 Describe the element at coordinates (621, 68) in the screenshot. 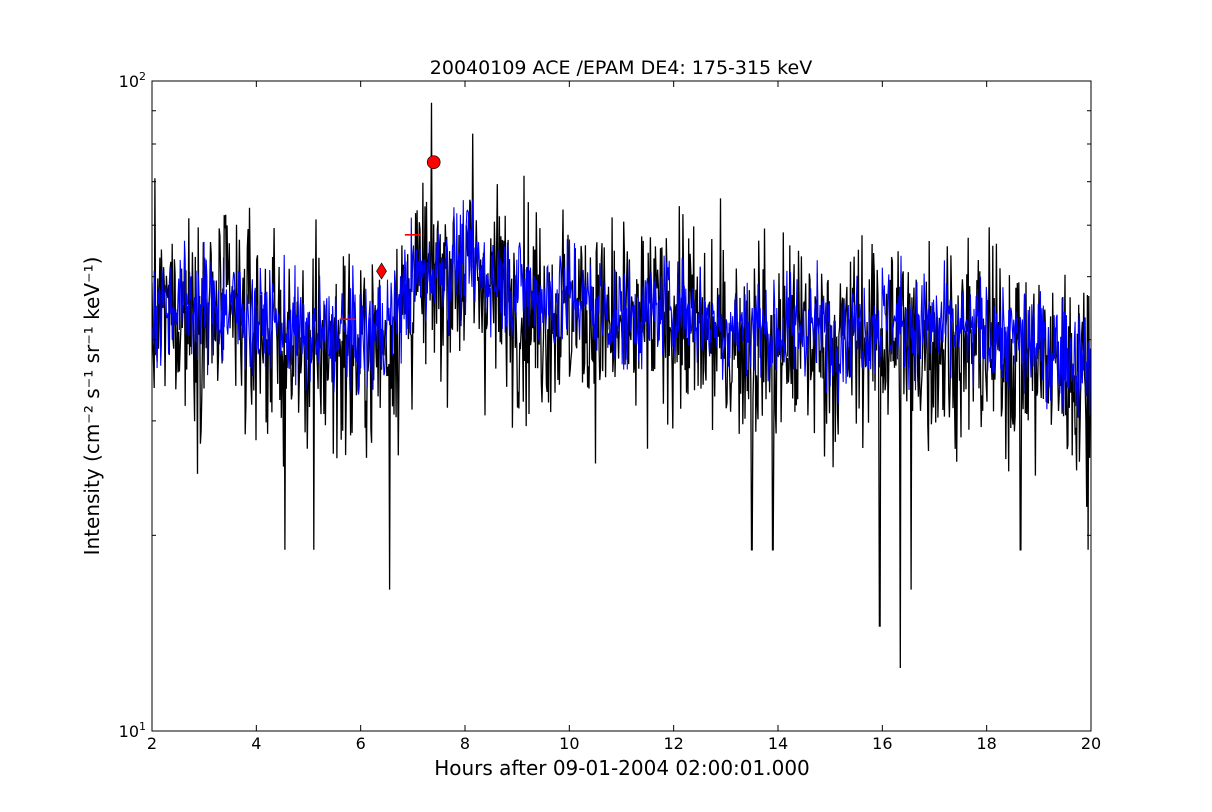

I see `chart-title: 20040109 ACE /EPAM DE4: 175-315 keV` at that location.